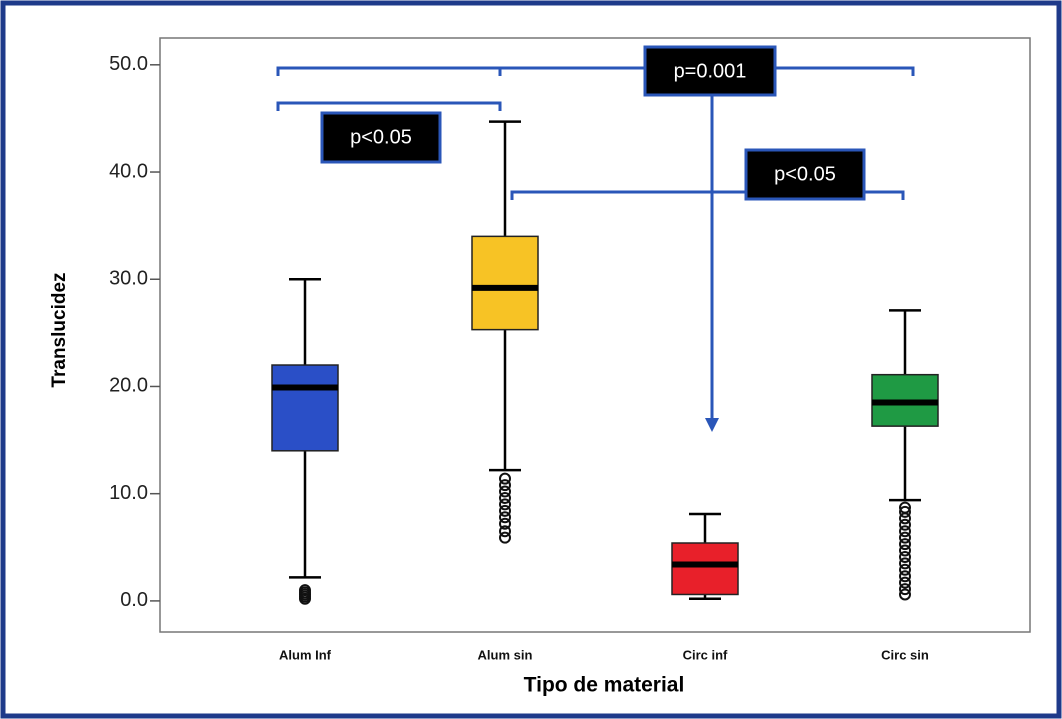 The height and width of the screenshot is (719, 1062). I want to click on arrow-head, so click(712, 425).